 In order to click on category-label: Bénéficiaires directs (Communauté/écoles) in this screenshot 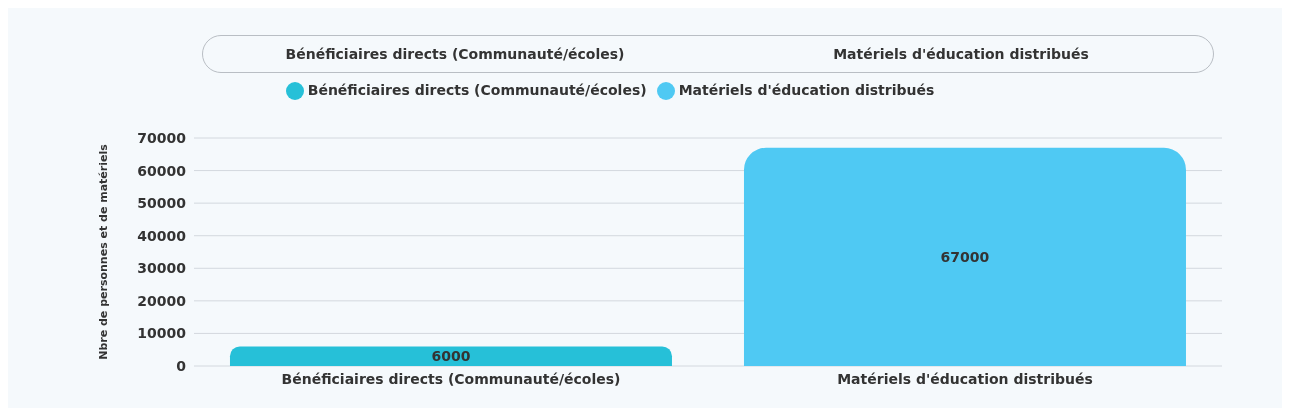, I will do `click(455, 54)`.